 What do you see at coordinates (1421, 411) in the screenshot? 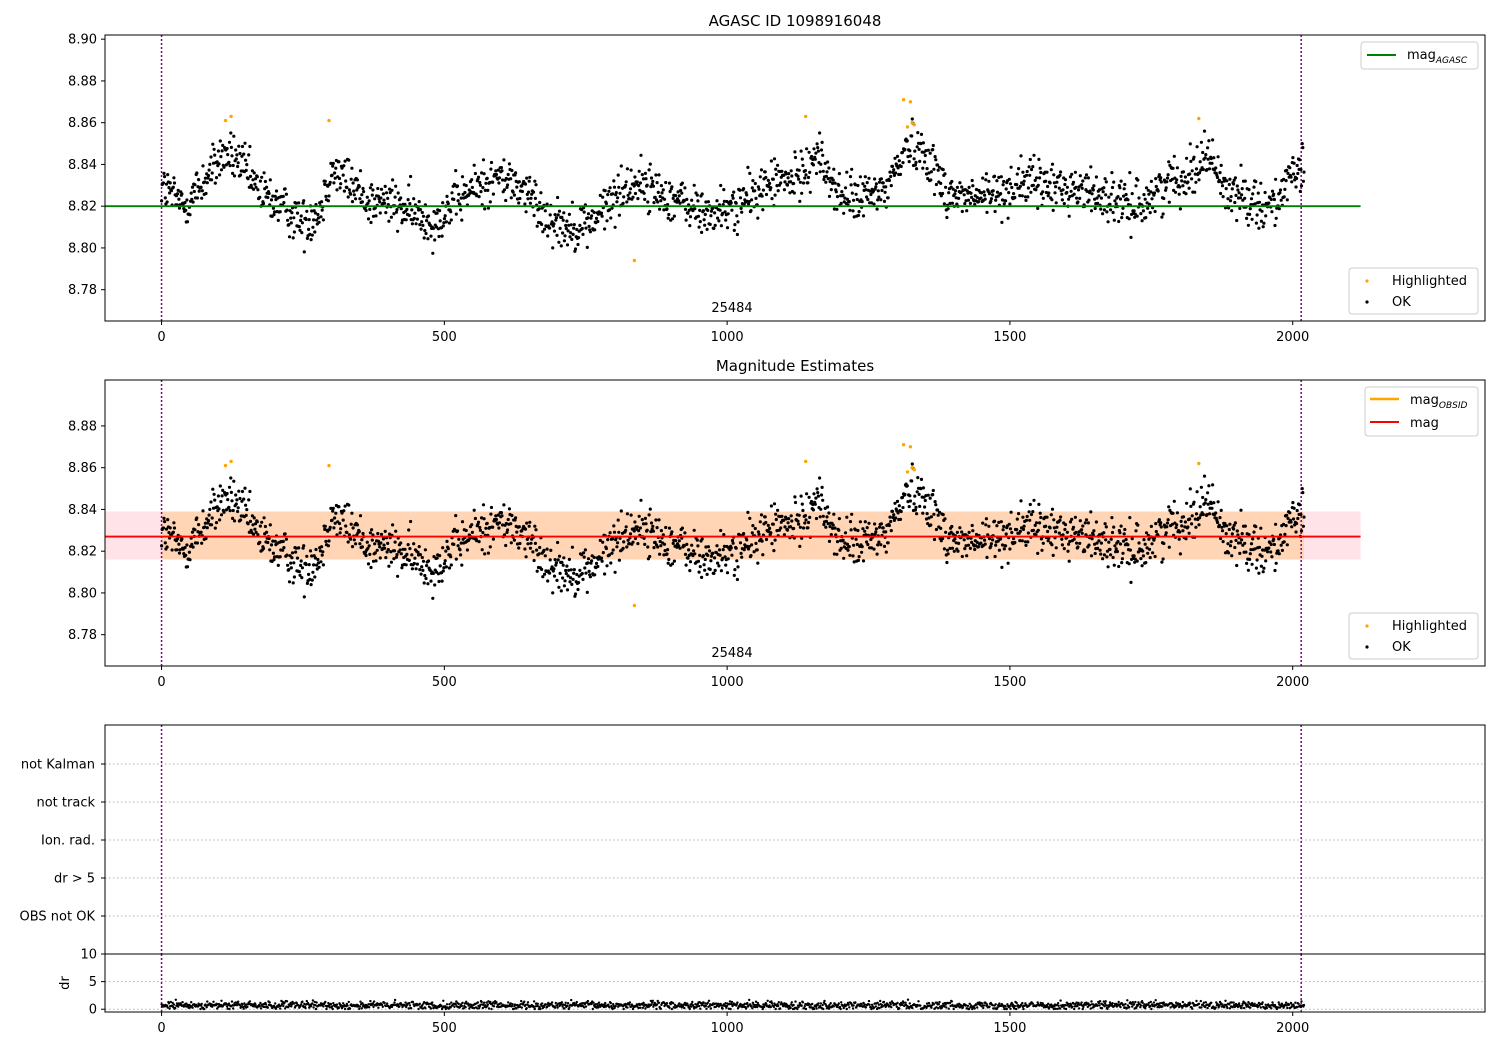
I see `magnitude-legend-upper: magOBSID mag` at bounding box center [1421, 411].